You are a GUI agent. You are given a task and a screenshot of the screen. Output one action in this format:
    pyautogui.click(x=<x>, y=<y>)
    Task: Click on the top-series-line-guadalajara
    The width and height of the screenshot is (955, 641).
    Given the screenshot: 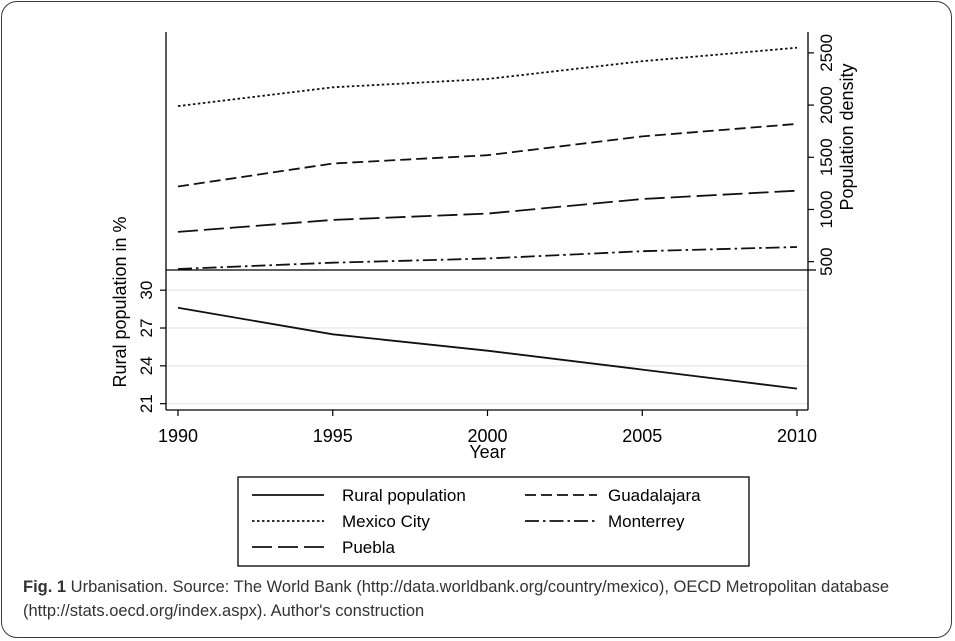 What is the action you would take?
    pyautogui.click(x=487, y=155)
    